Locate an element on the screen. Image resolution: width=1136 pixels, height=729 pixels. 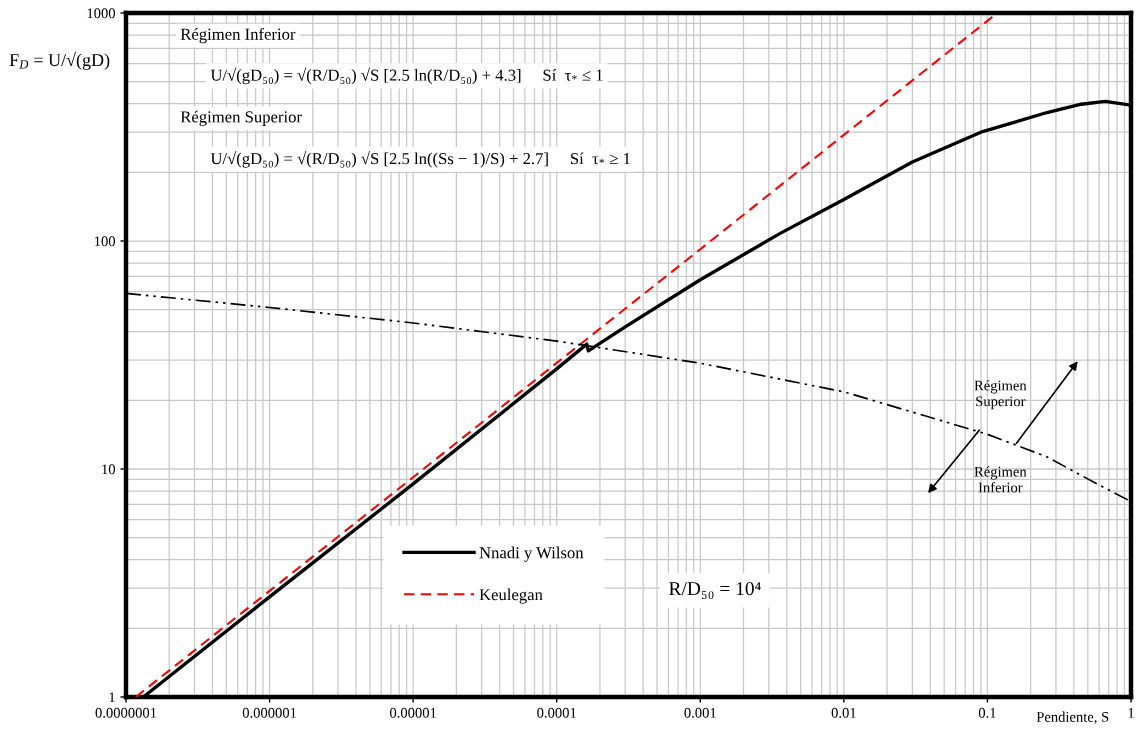
legend-label: Nnadi y Wilson is located at coordinates (531, 554).